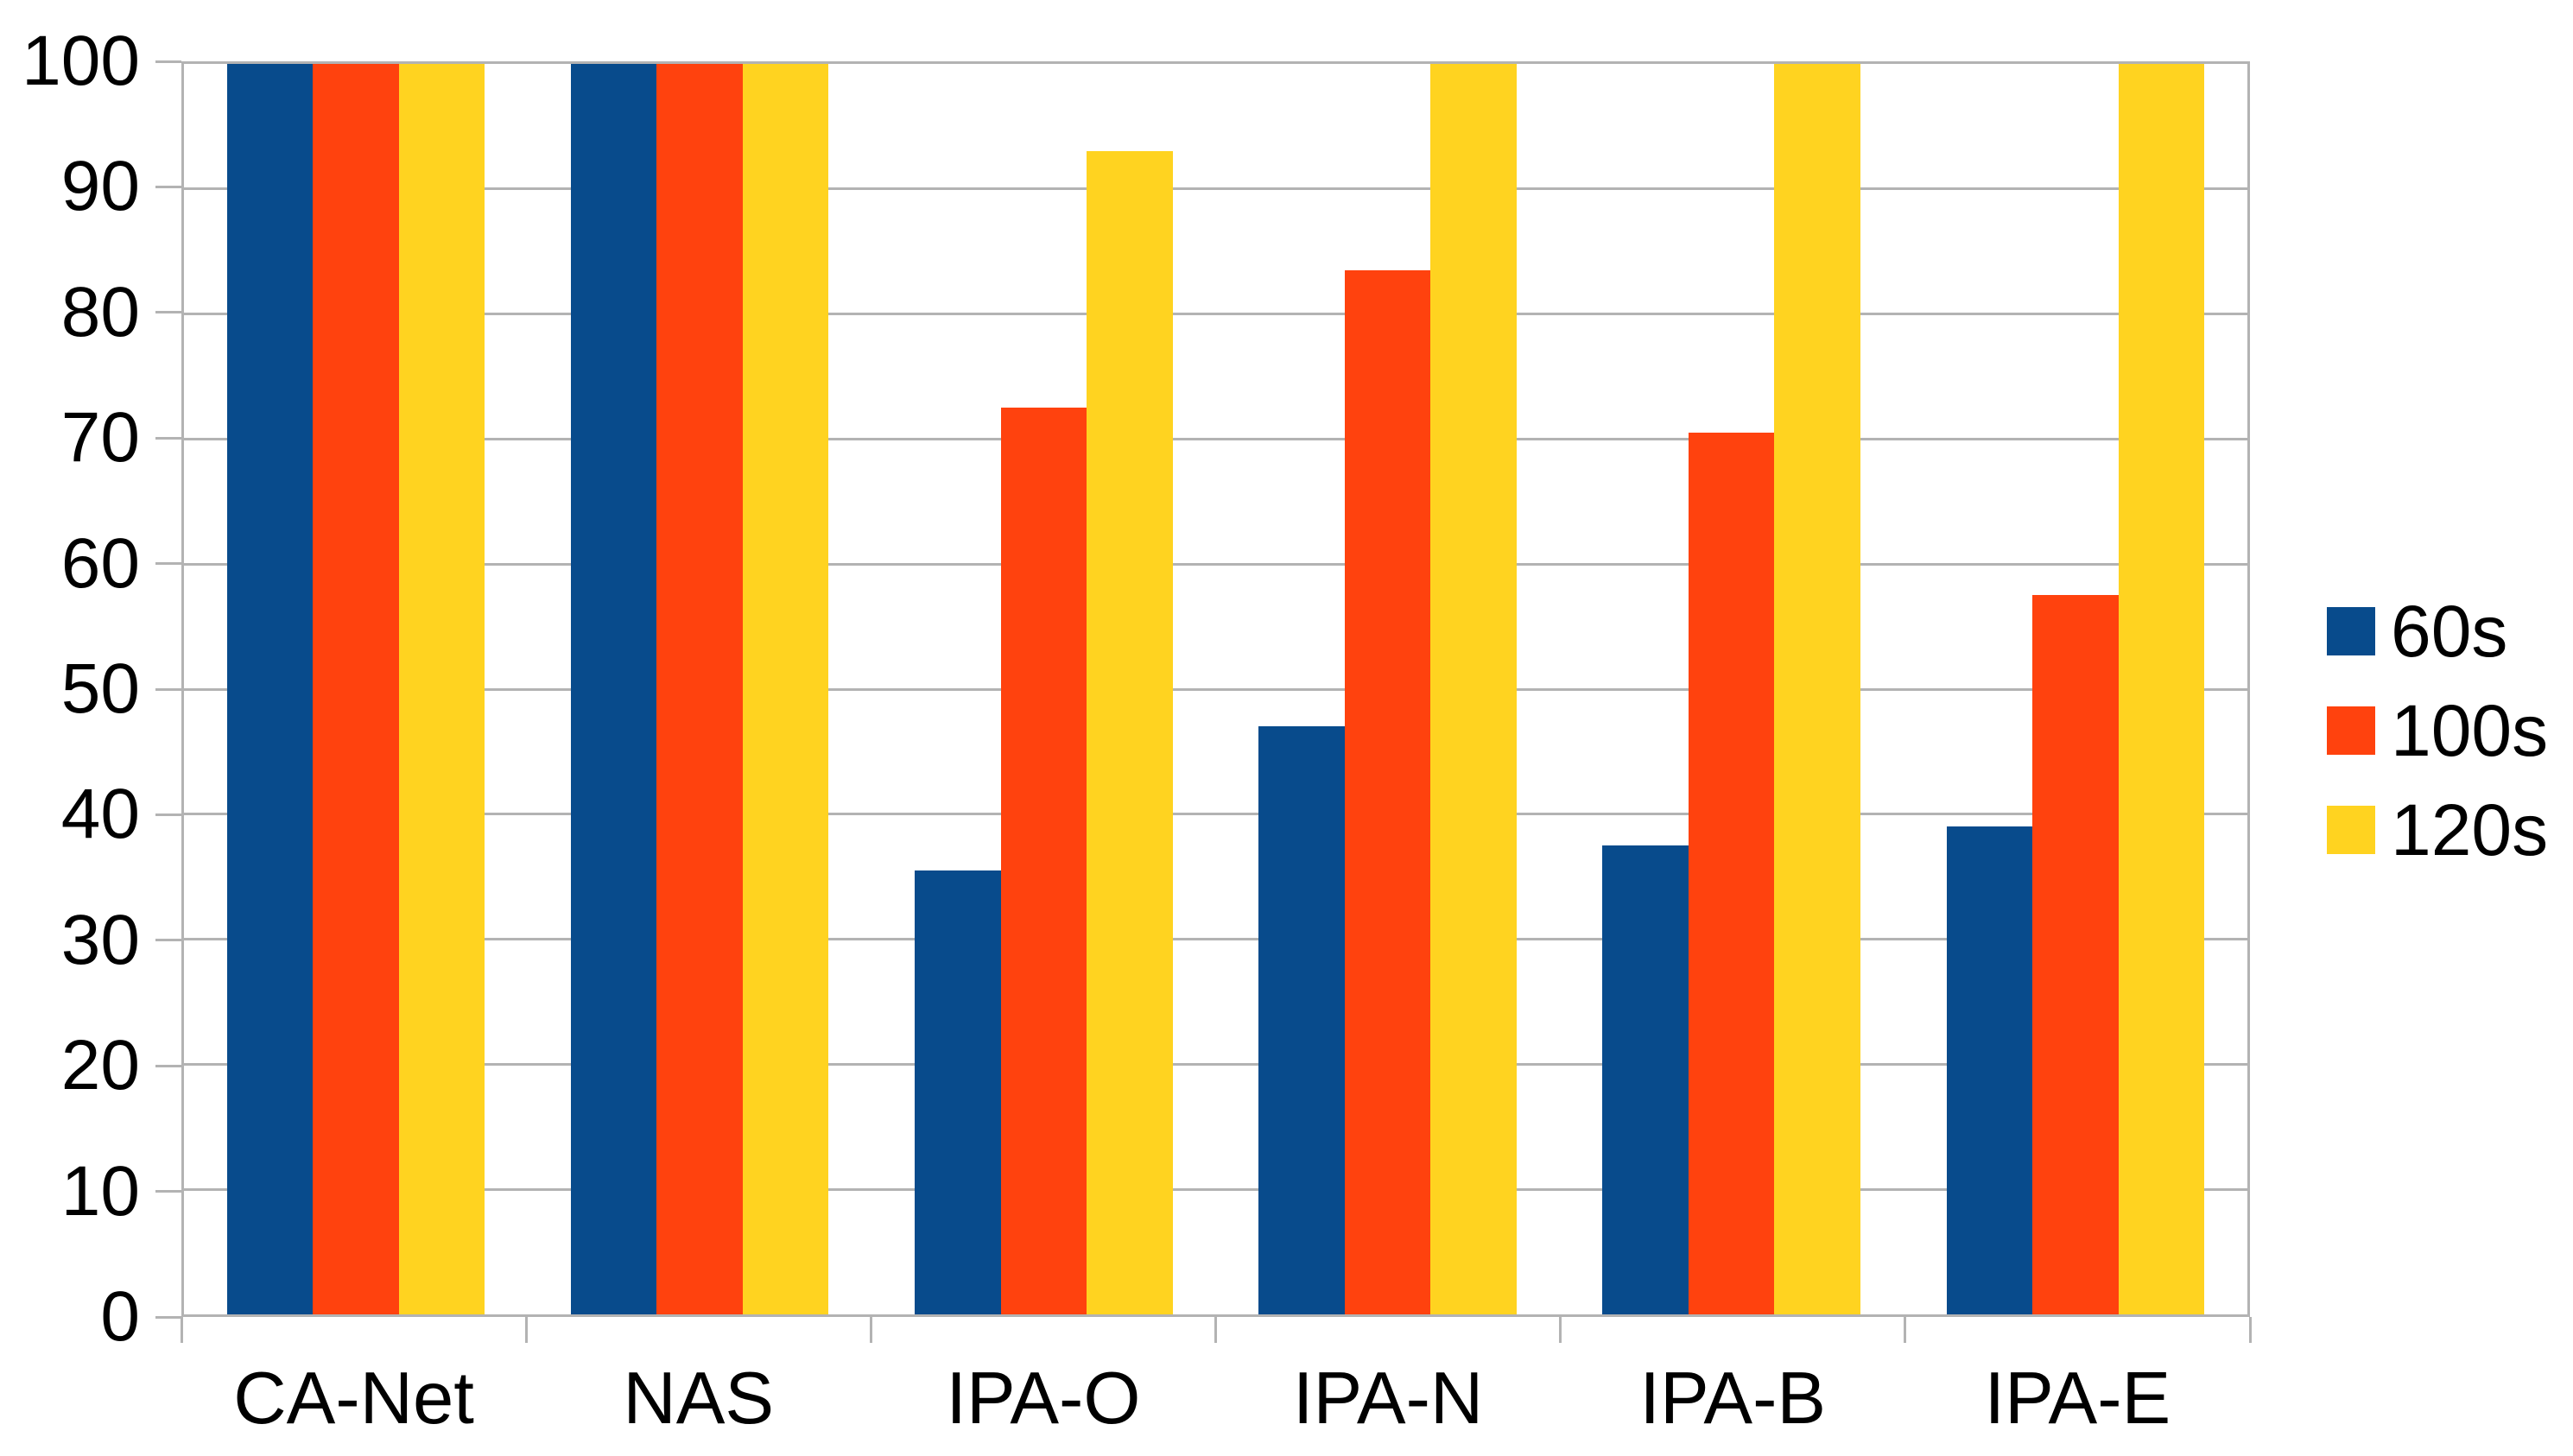 This screenshot has height=1456, width=2573. What do you see at coordinates (100, 311) in the screenshot?
I see `y-axis-label: 80` at bounding box center [100, 311].